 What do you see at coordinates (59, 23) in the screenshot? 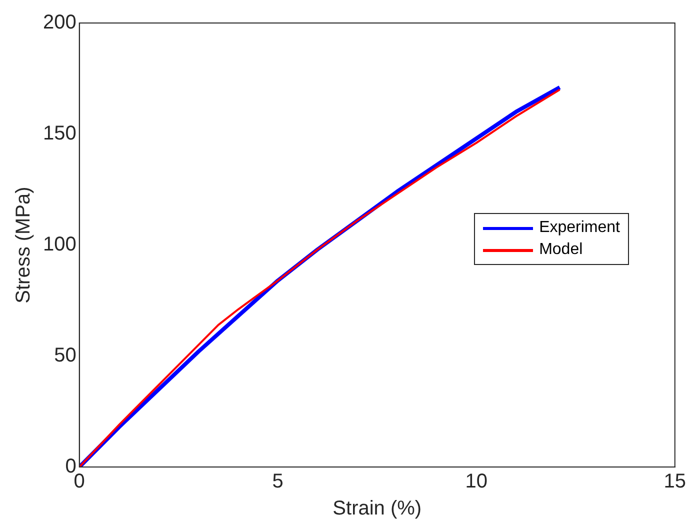
I see `y-tick-label: 200` at bounding box center [59, 23].